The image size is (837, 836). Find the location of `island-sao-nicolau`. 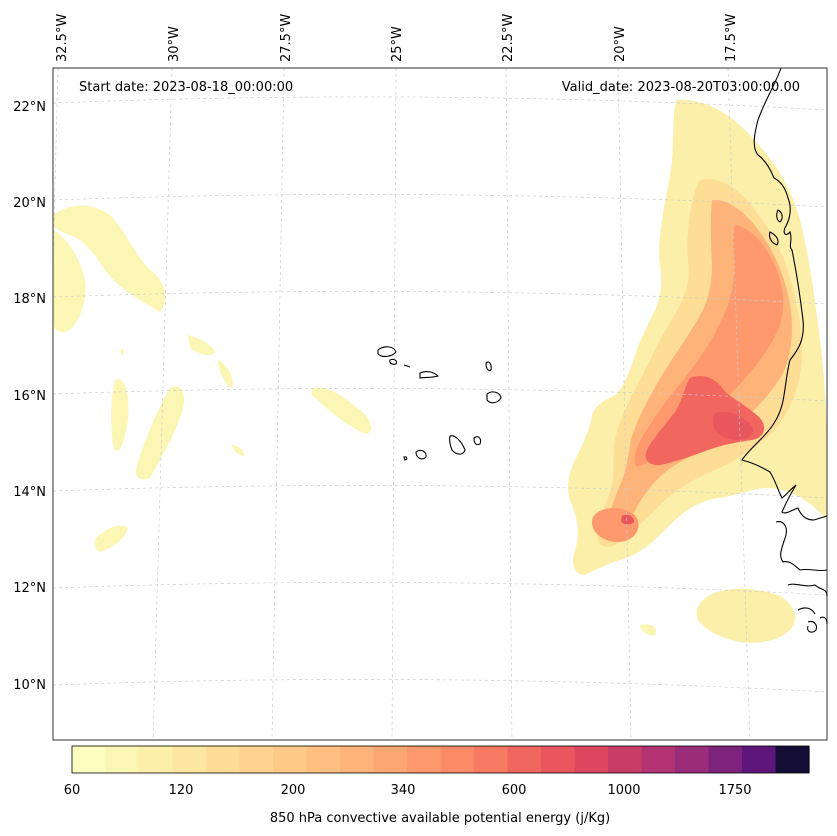

island-sao-nicolau is located at coordinates (429, 375).